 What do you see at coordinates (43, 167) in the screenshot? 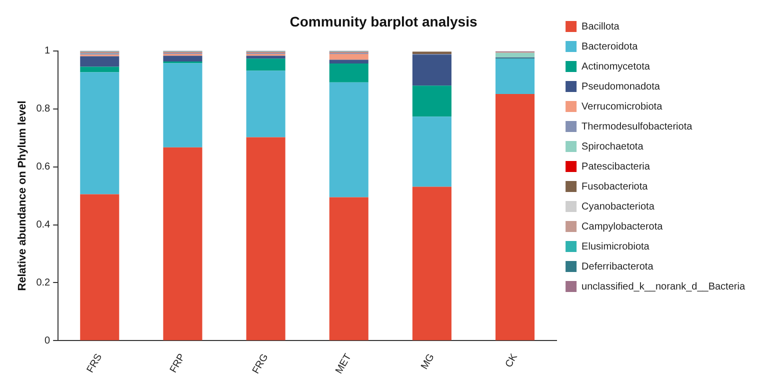
I see `y-tick-label: 0.6` at bounding box center [43, 167].